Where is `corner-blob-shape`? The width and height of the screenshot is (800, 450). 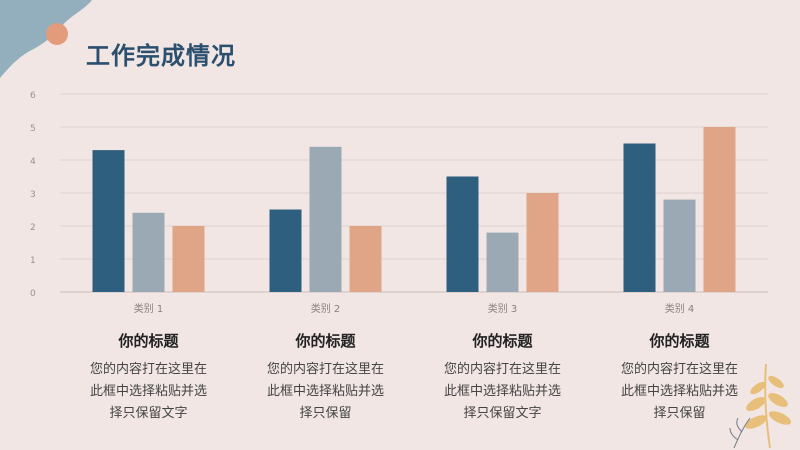
corner-blob-shape is located at coordinates (46, 39).